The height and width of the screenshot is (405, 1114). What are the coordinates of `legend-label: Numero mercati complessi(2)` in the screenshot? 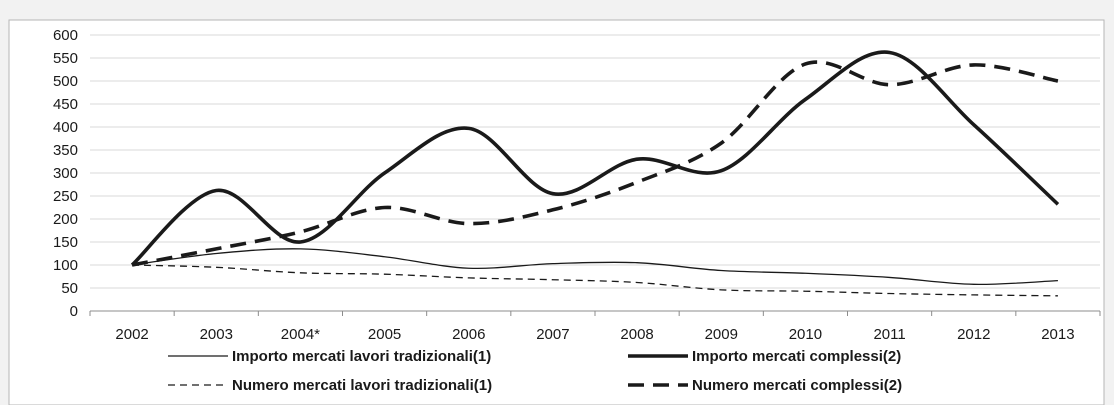 It's located at (797, 385).